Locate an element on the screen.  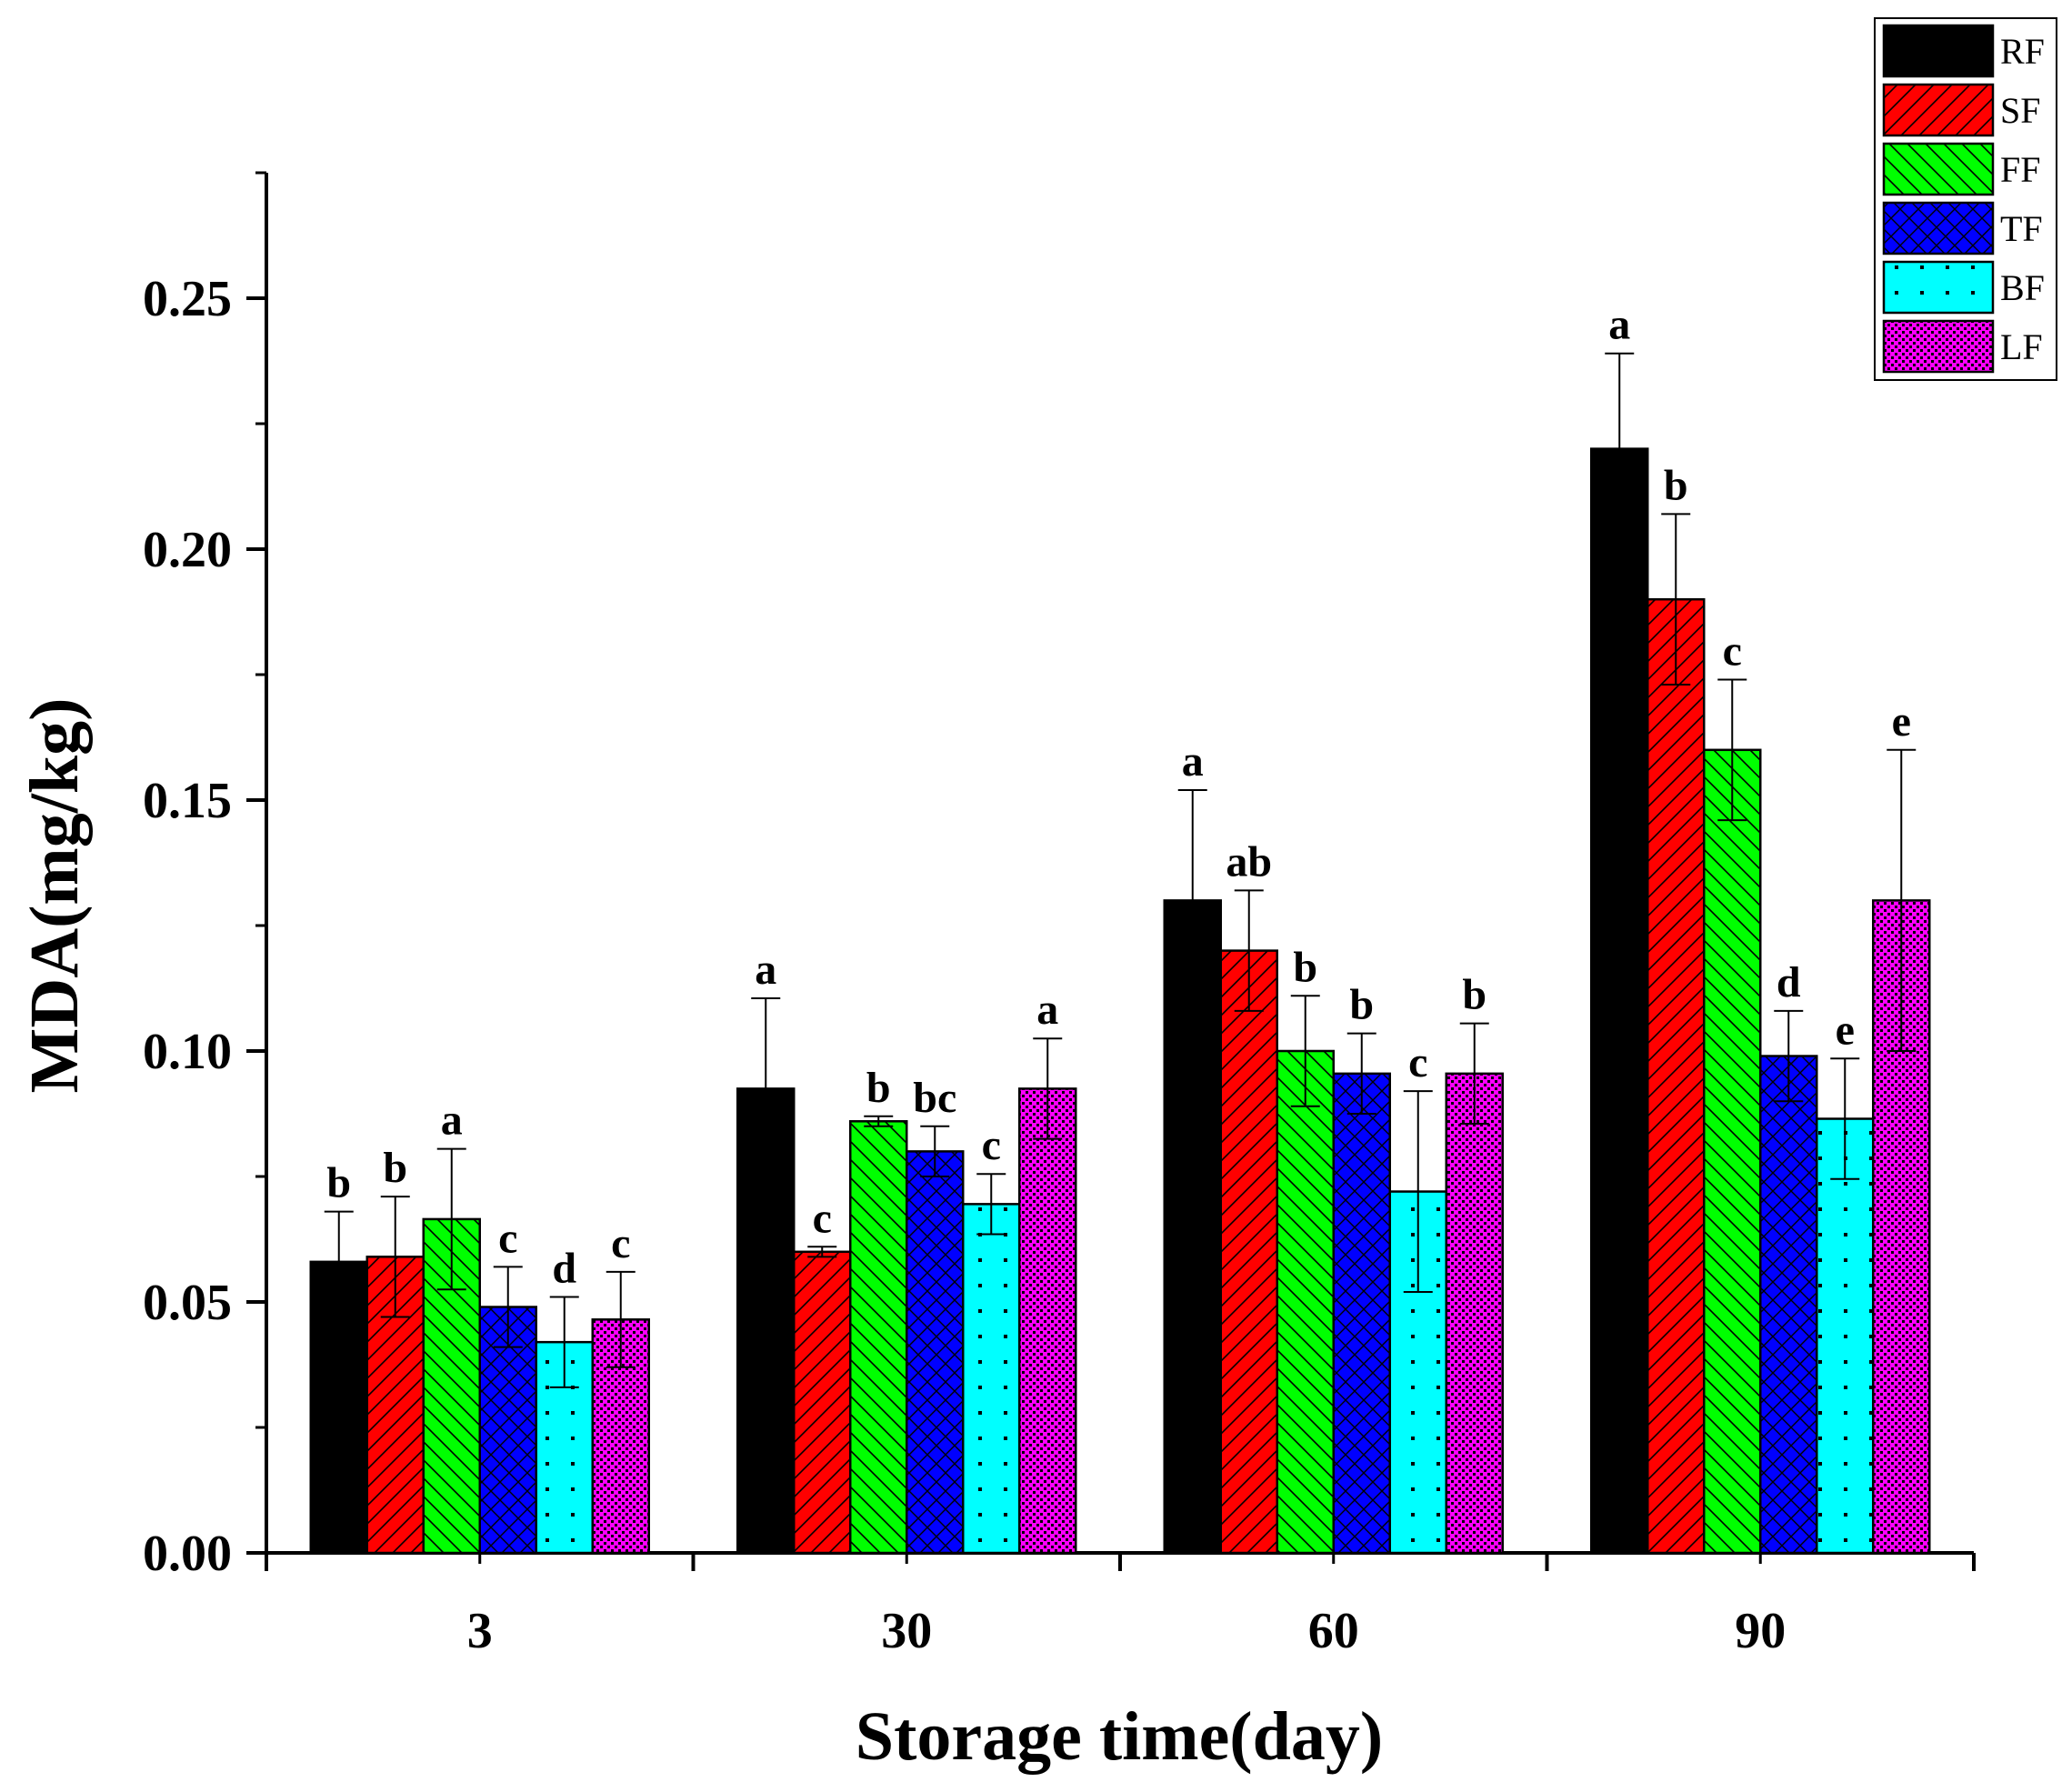
legend-box is located at coordinates (1965, 199).